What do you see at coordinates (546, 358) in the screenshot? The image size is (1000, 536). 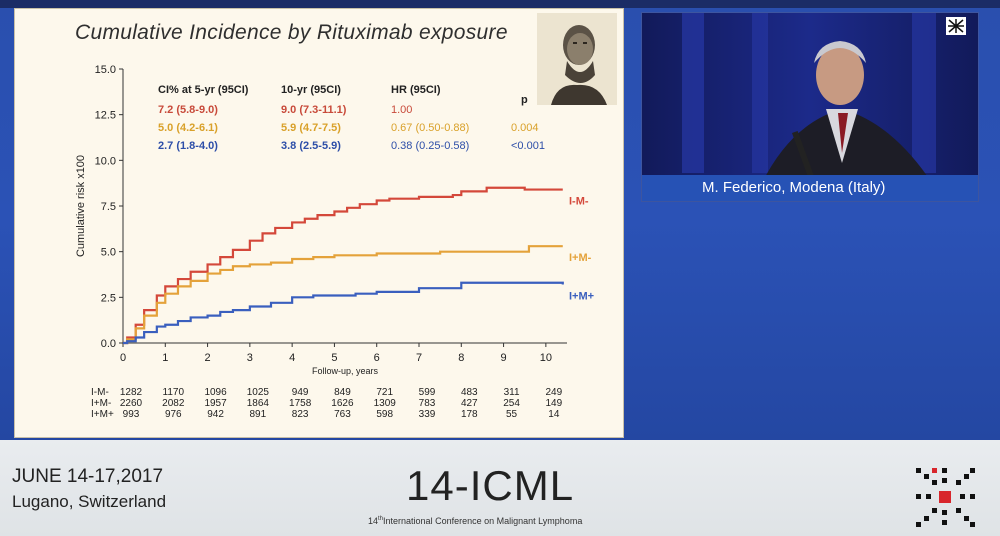 I see `x-tick-label: 10` at bounding box center [546, 358].